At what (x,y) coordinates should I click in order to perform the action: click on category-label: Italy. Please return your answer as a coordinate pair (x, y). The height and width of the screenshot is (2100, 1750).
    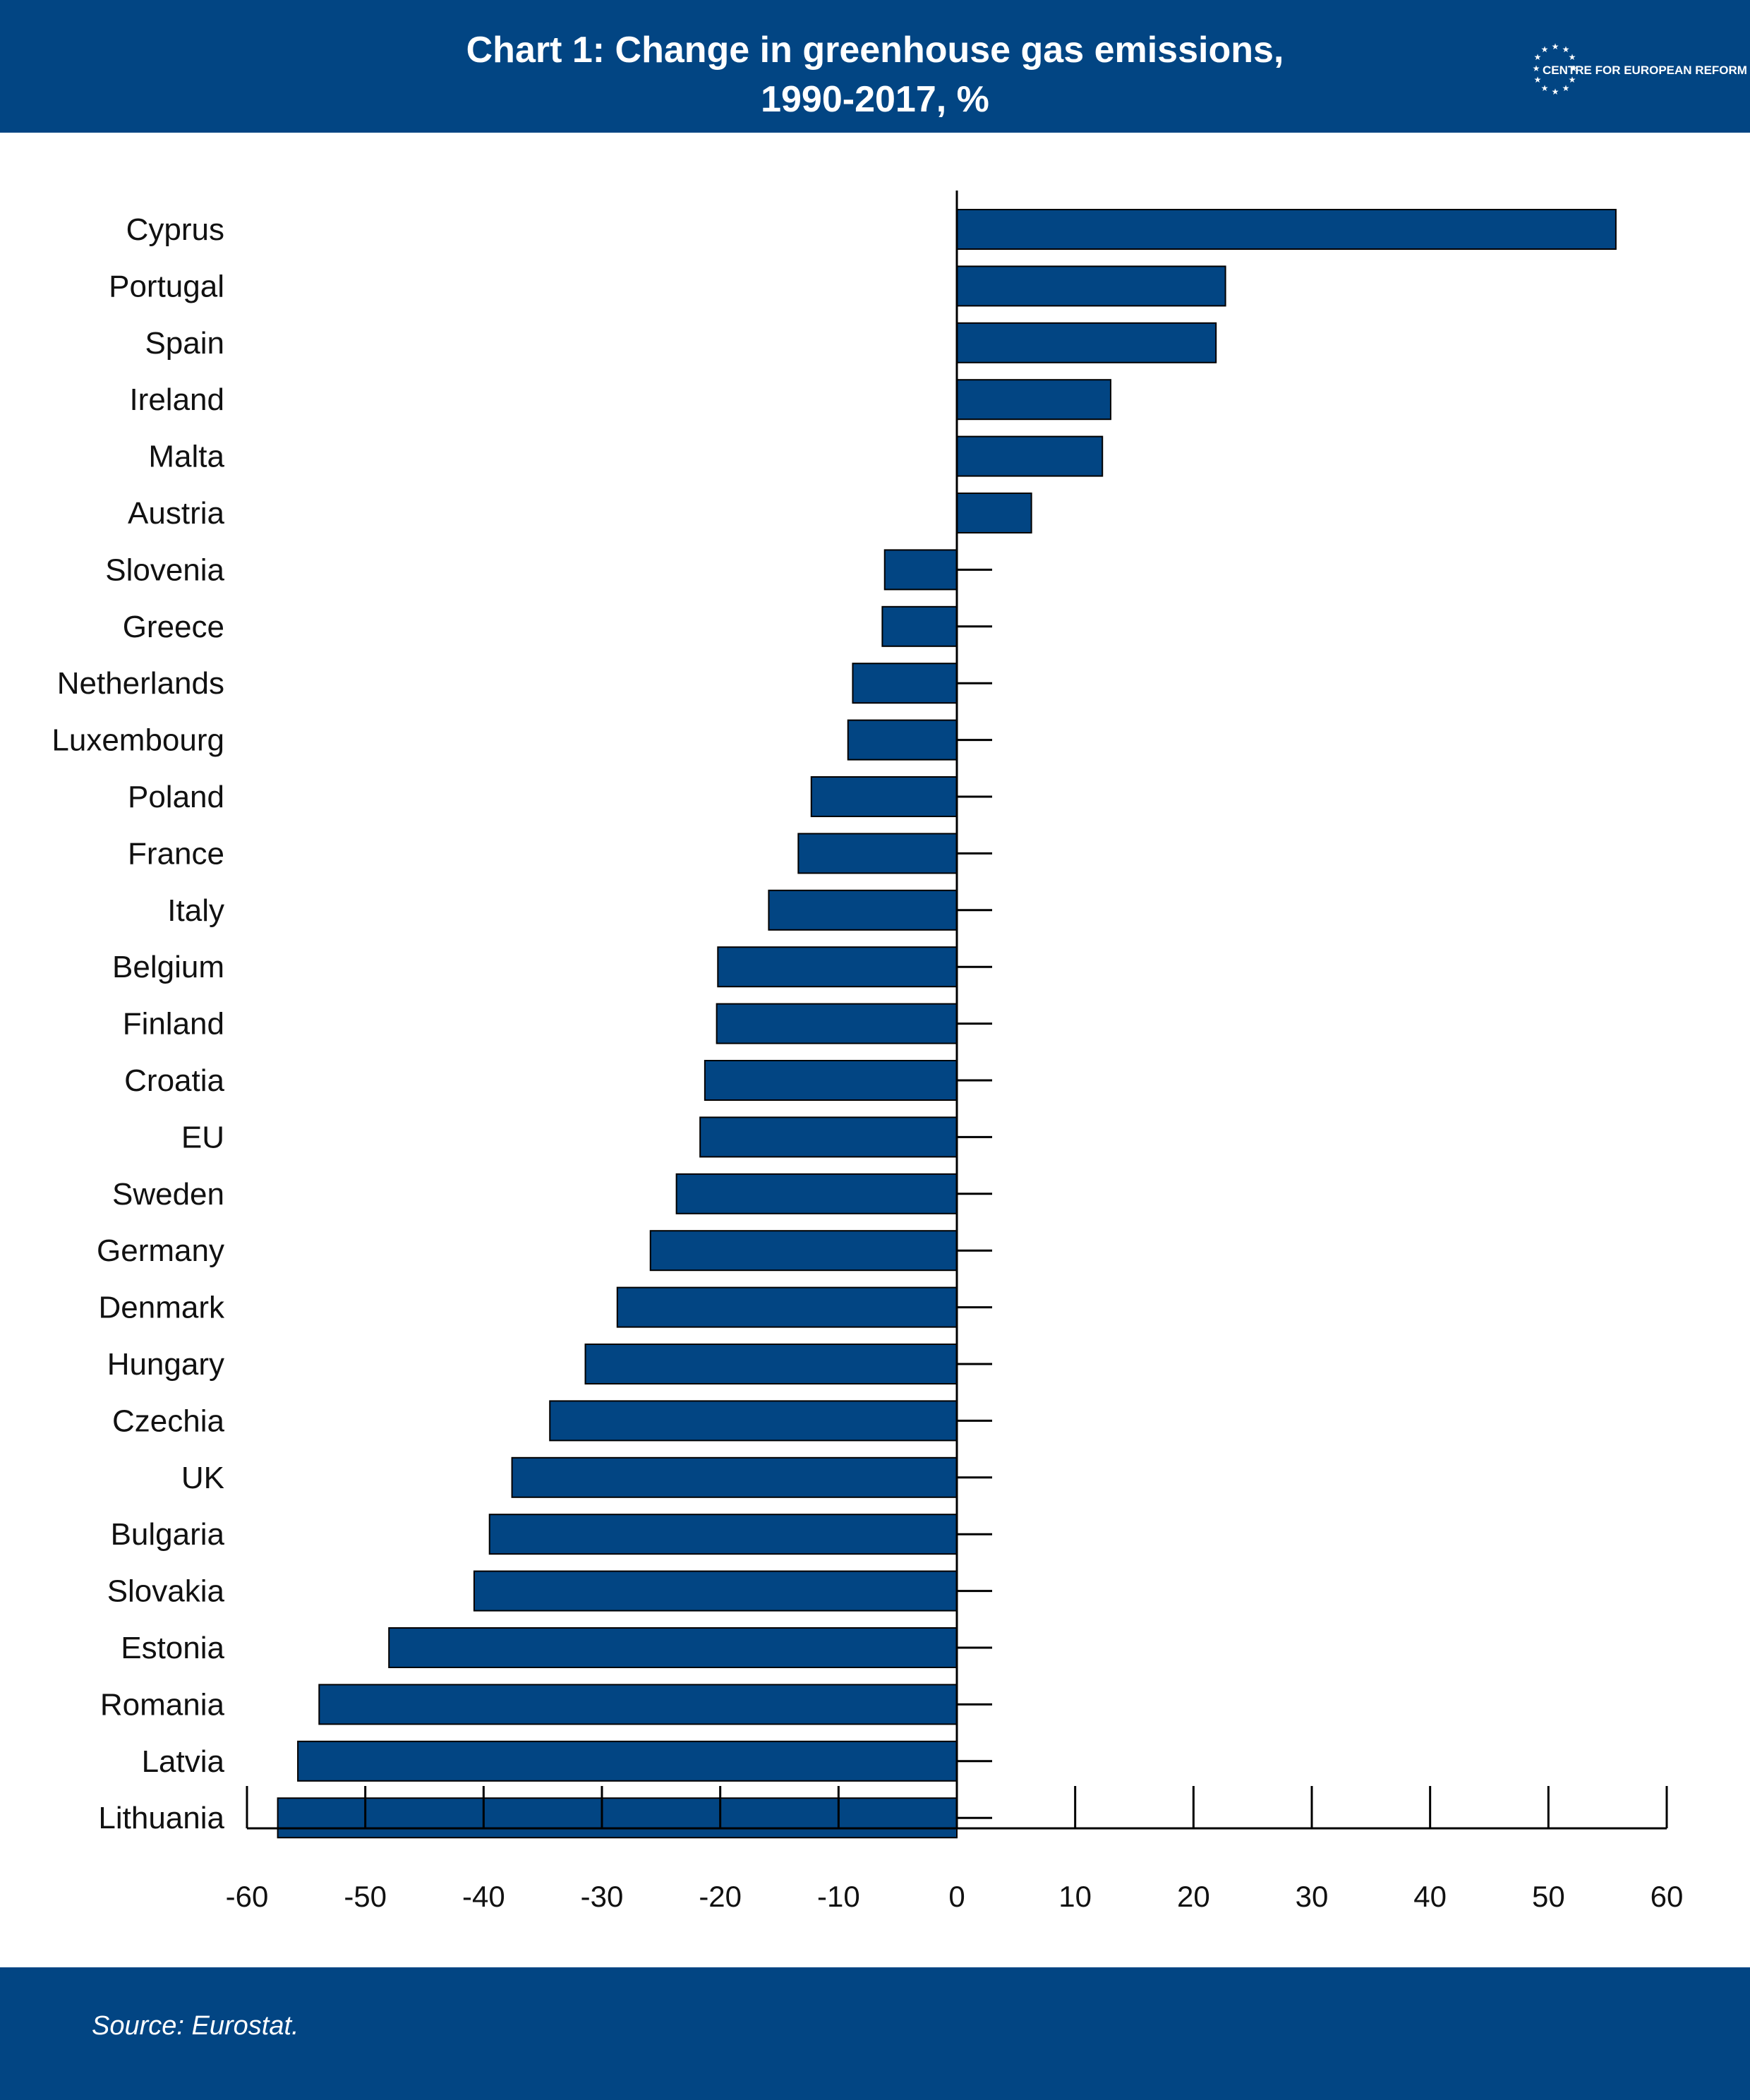
    Looking at the image, I should click on (195, 911).